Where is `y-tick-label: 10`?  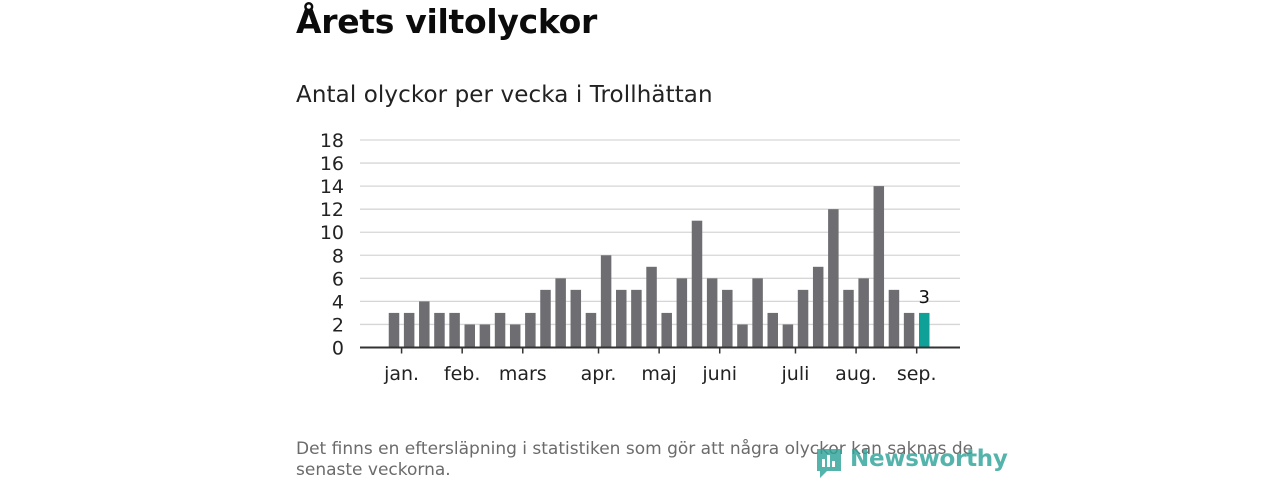 y-tick-label: 10 is located at coordinates (332, 233).